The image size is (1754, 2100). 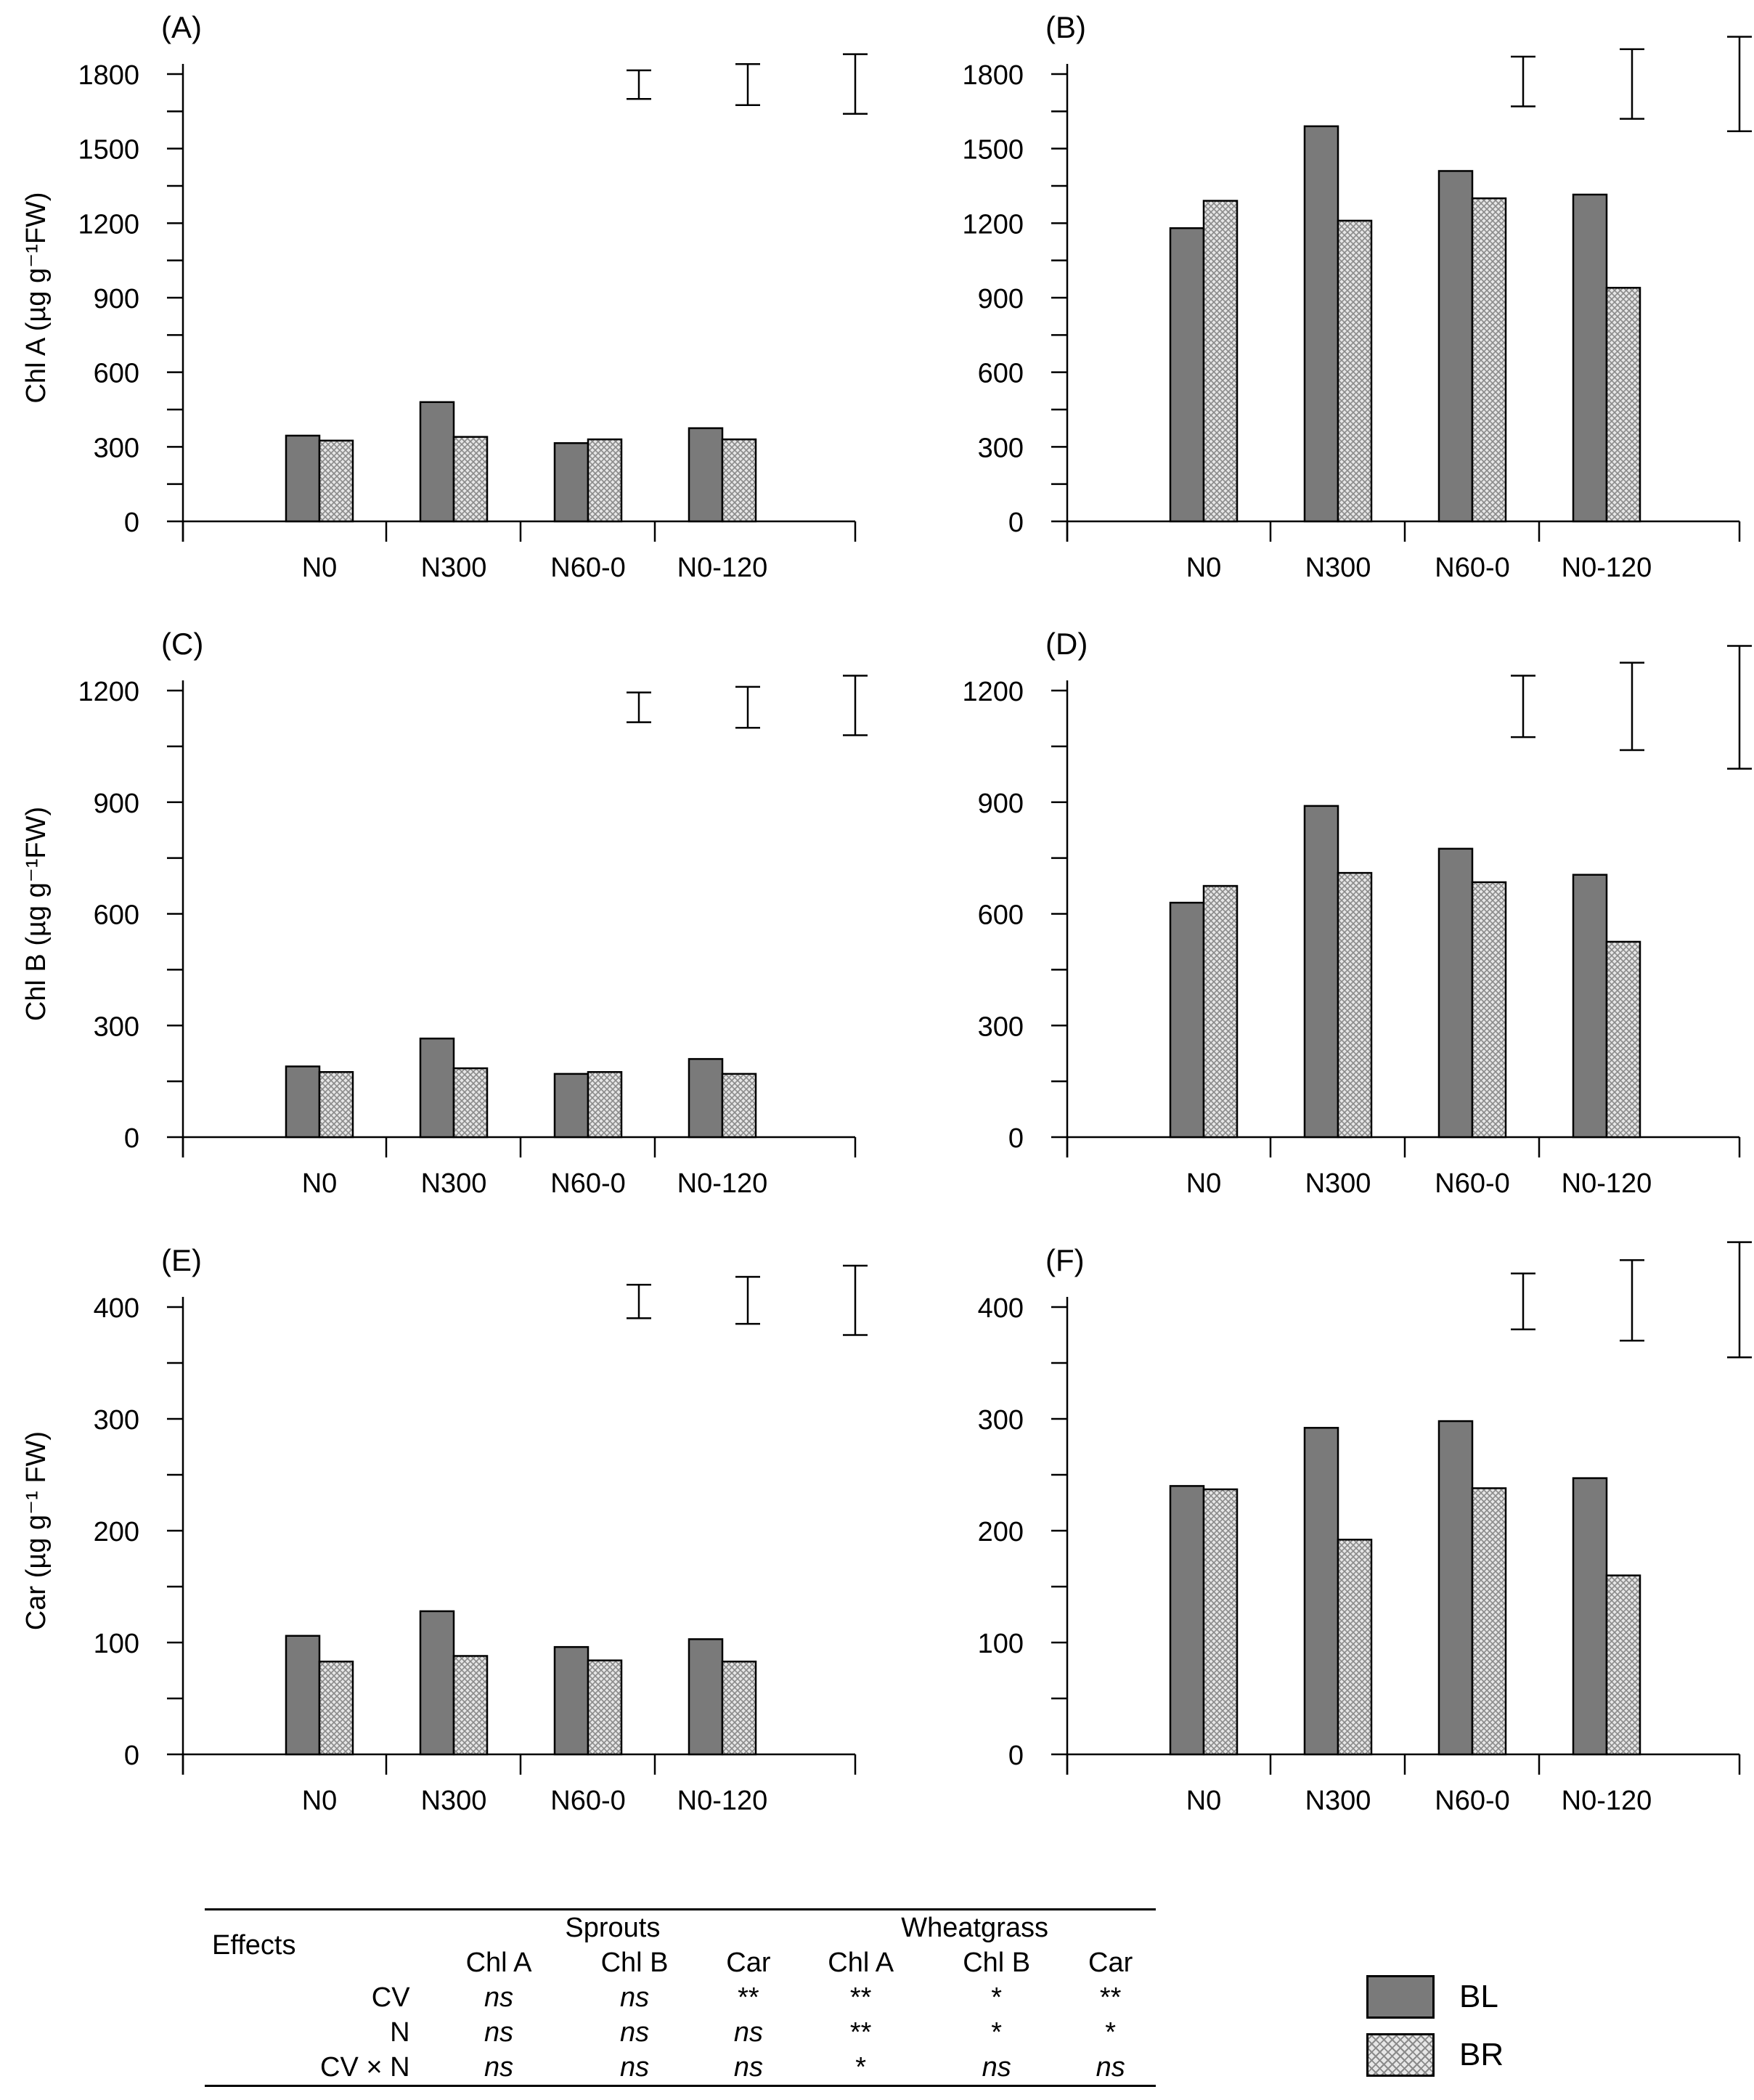 I want to click on table-row: CV ns ns ** ** * **, so click(x=680, y=1997).